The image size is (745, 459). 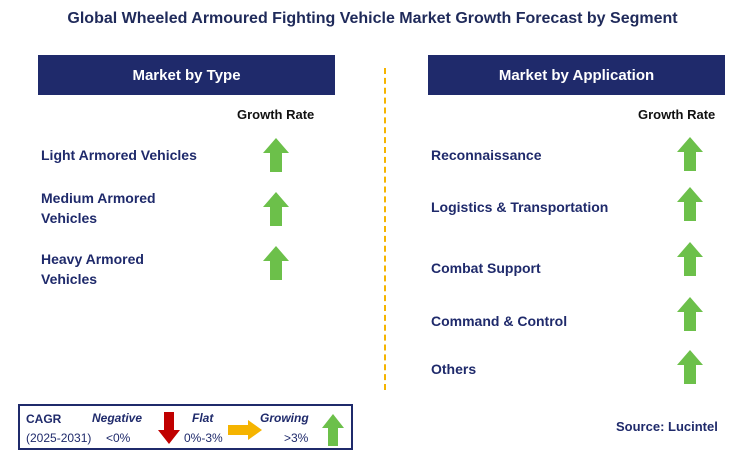 What do you see at coordinates (677, 114) in the screenshot?
I see `application-growth-rate-label: Growth Rate` at bounding box center [677, 114].